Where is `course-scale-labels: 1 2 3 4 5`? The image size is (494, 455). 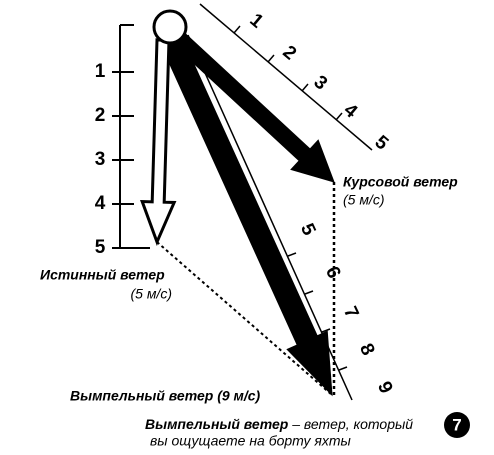
course-scale-labels: 1 2 3 4 5 is located at coordinates (319, 82).